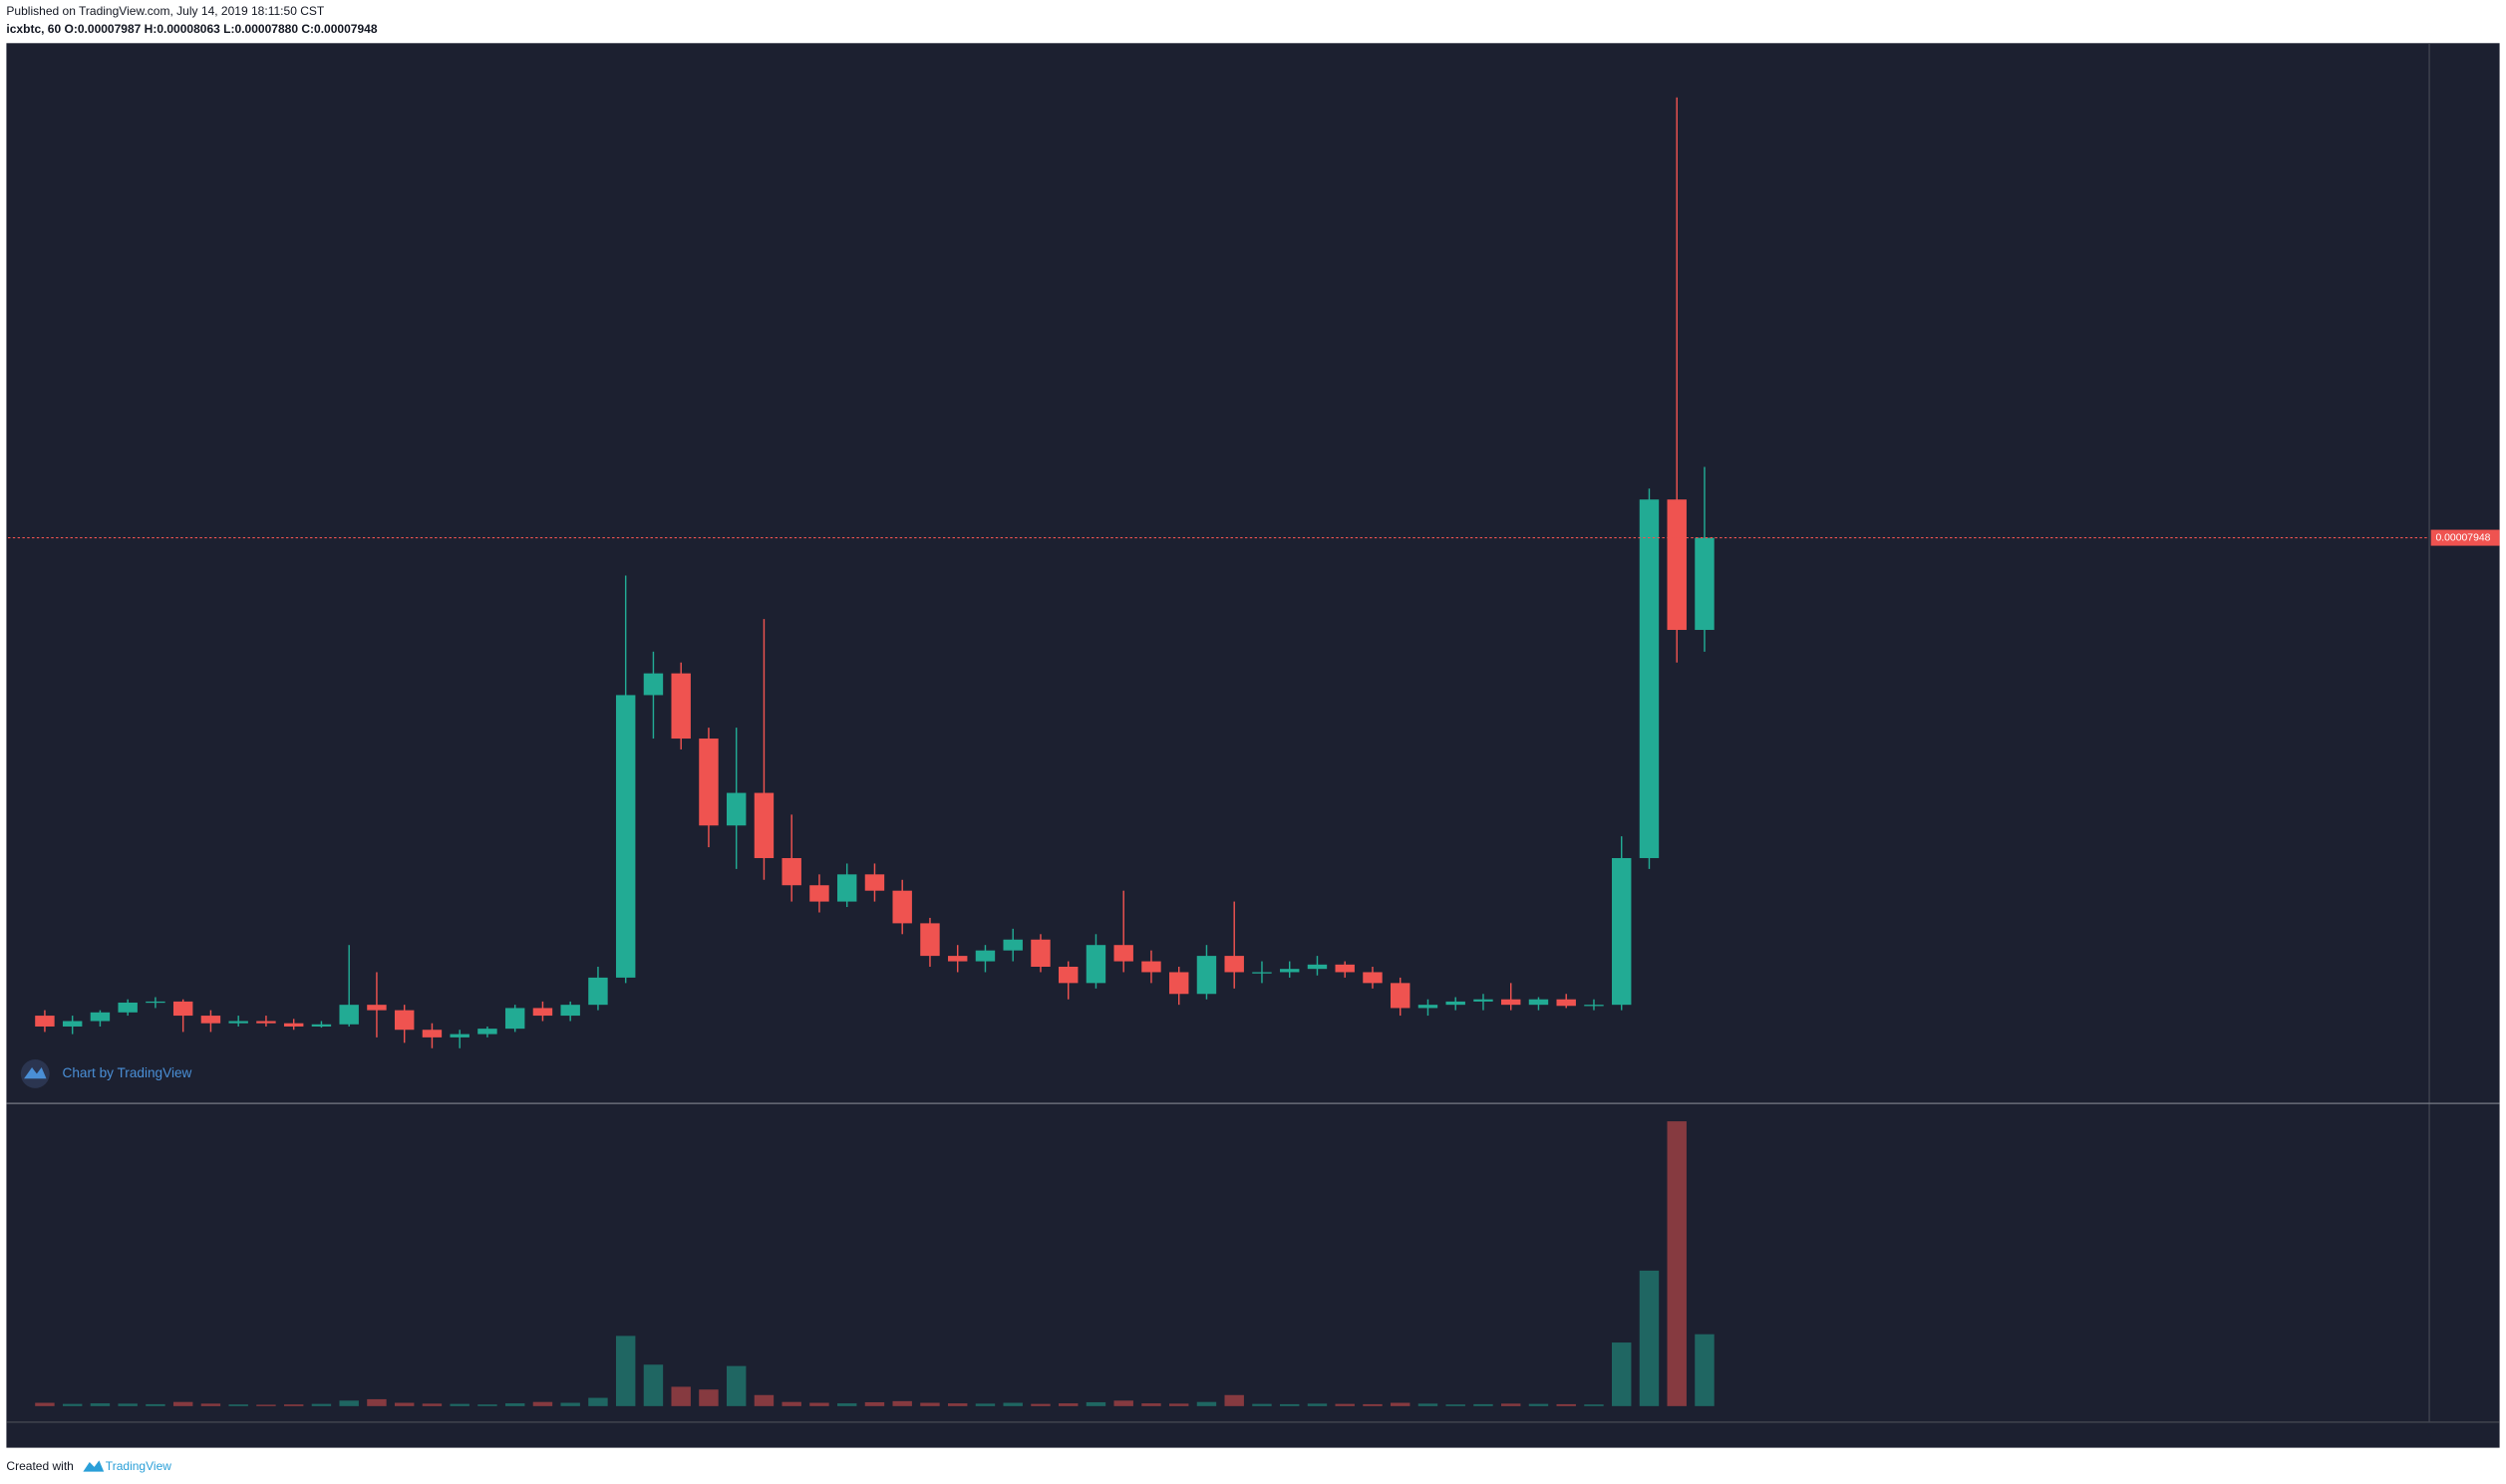  I want to click on footer-logo, so click(94, 1466).